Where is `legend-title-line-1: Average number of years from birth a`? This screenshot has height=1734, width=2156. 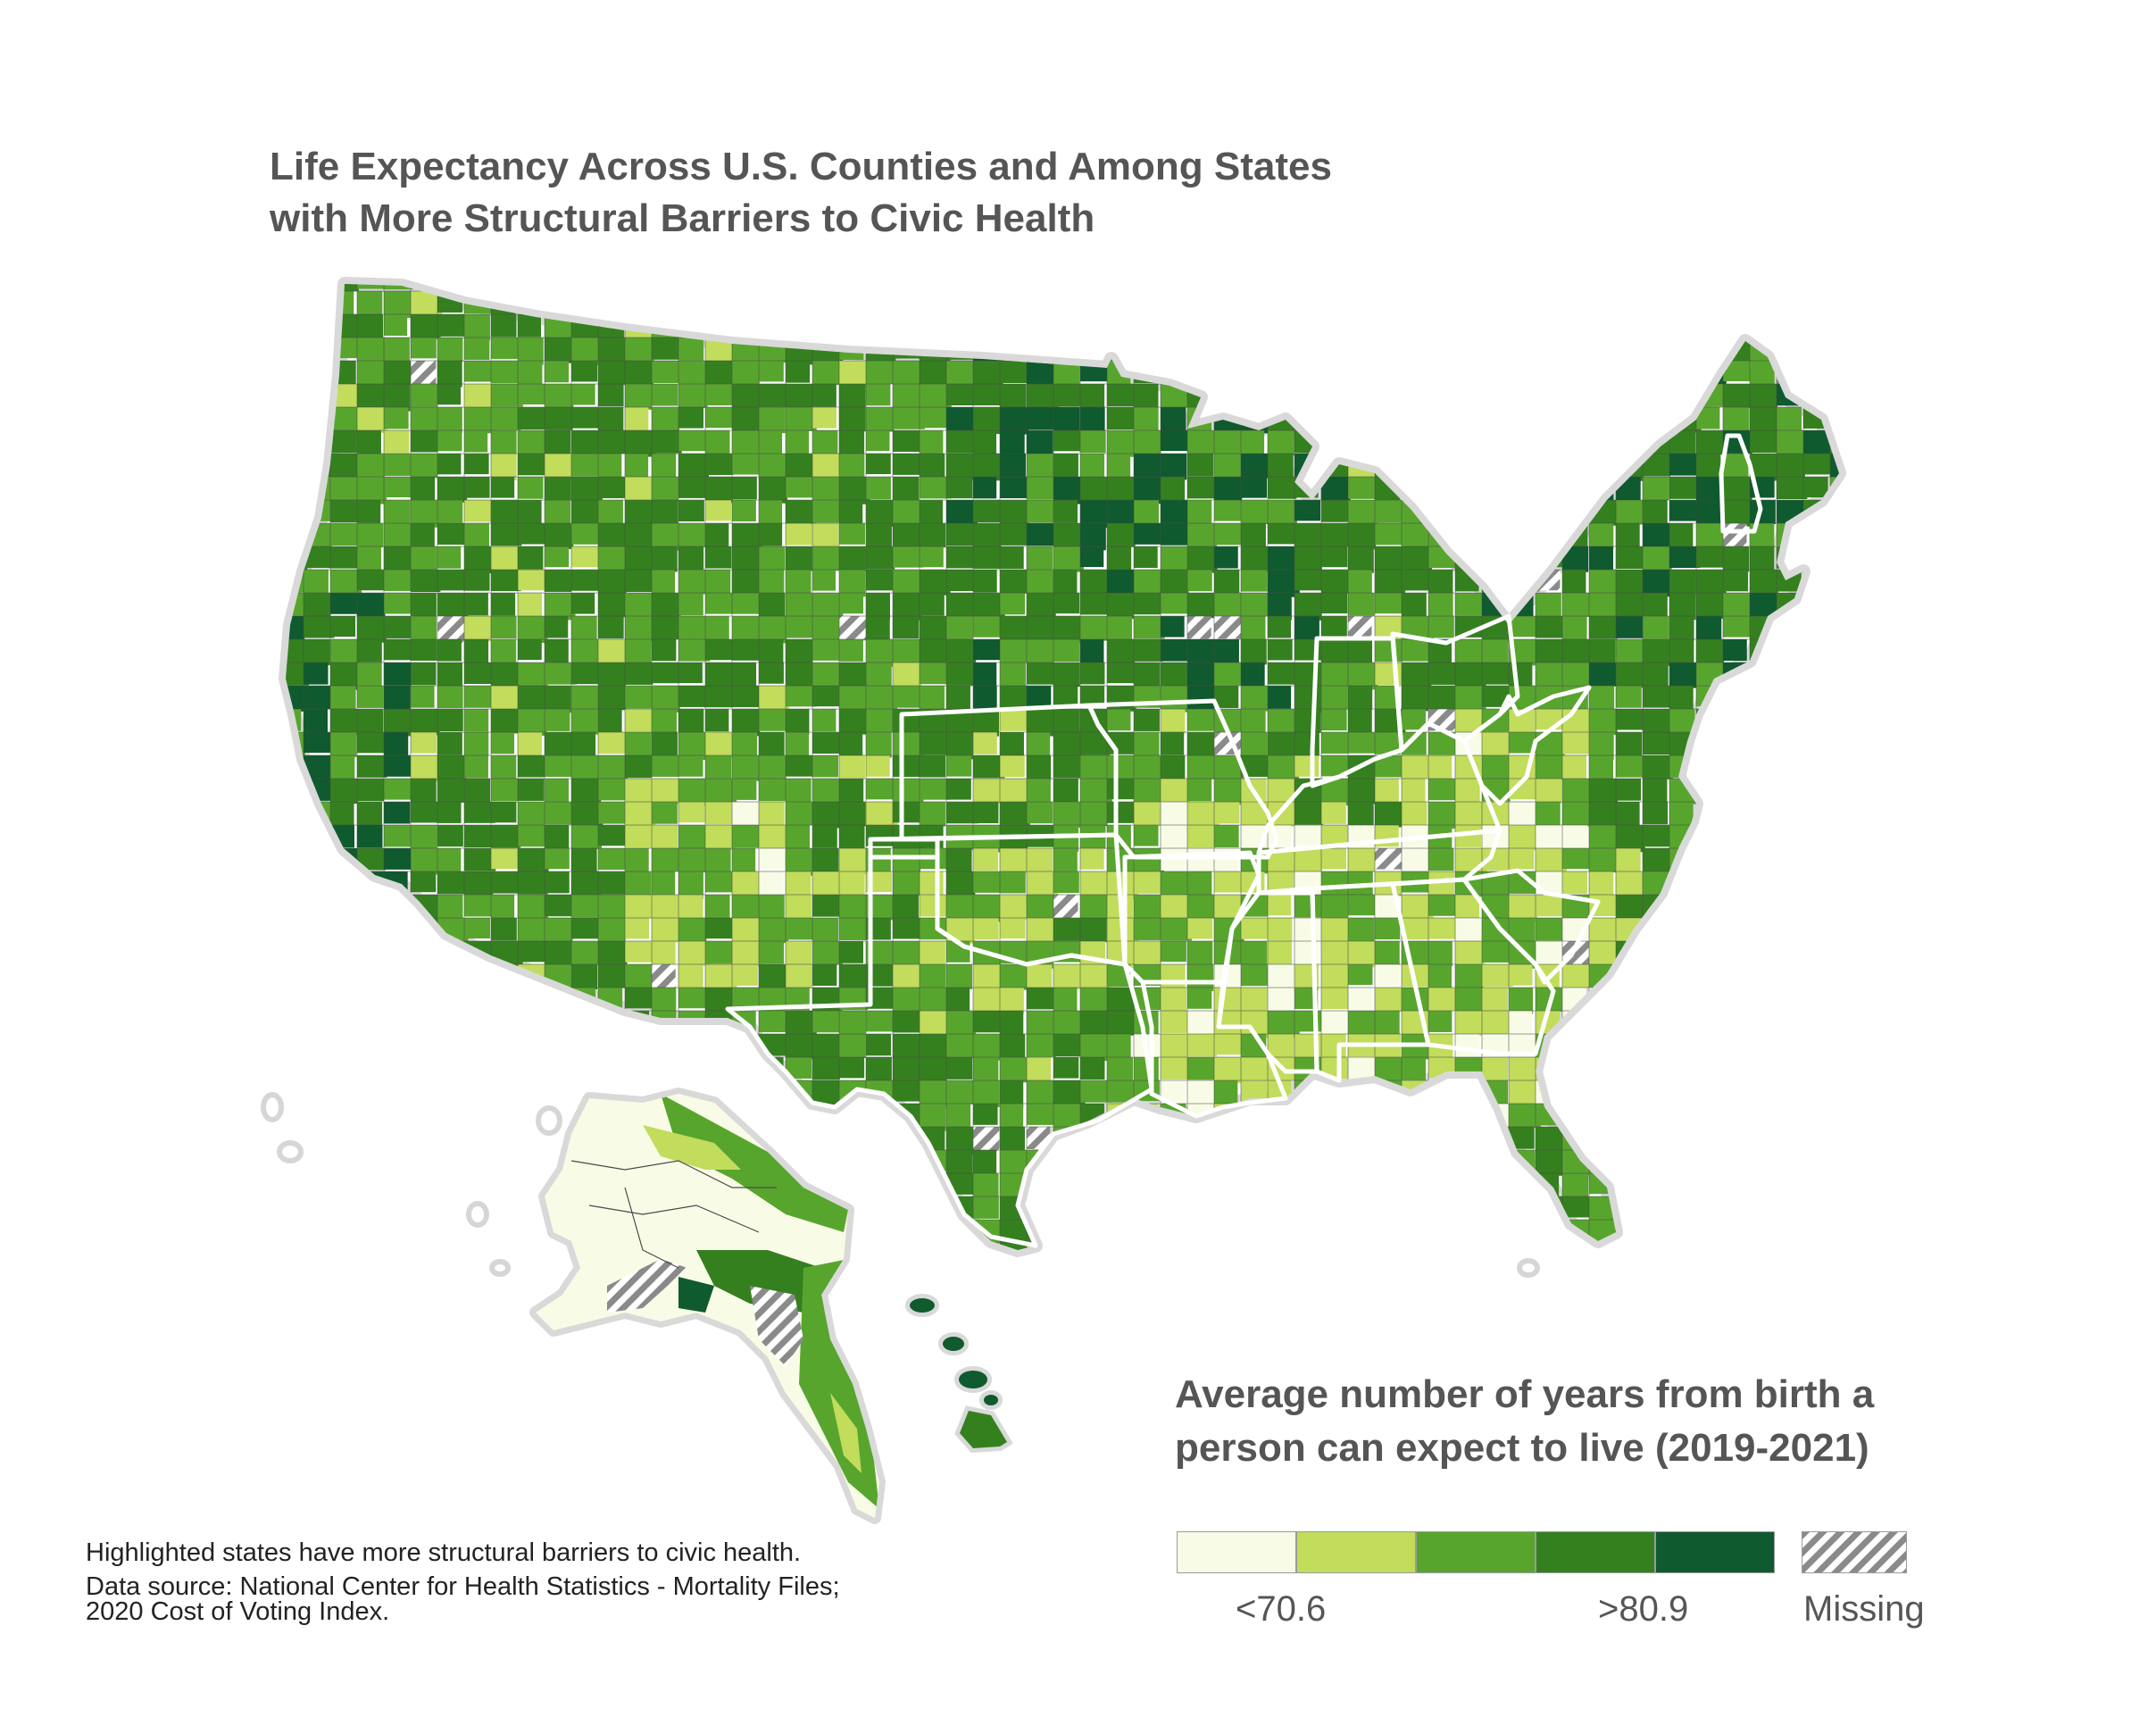
legend-title-line-1: Average number of years from birth a is located at coordinates (1525, 1394).